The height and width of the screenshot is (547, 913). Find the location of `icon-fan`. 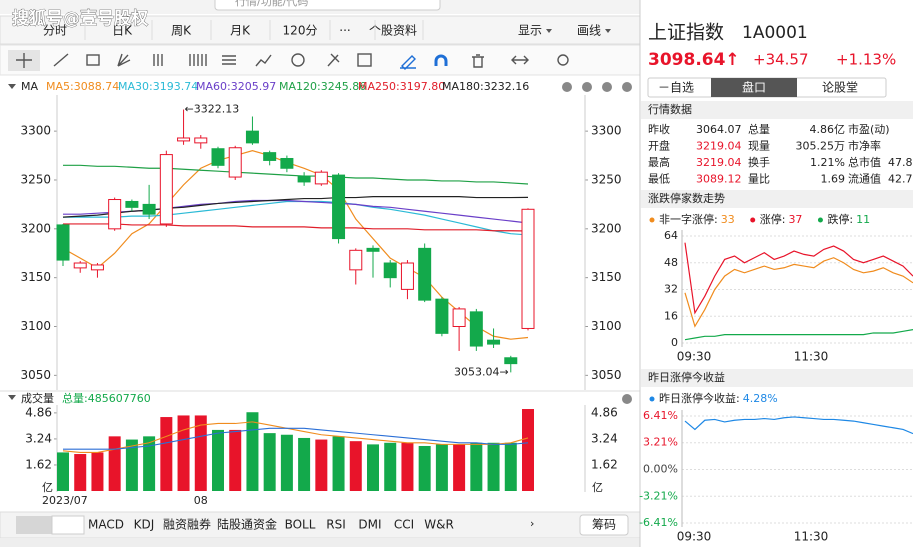

icon-fan is located at coordinates (124, 60).